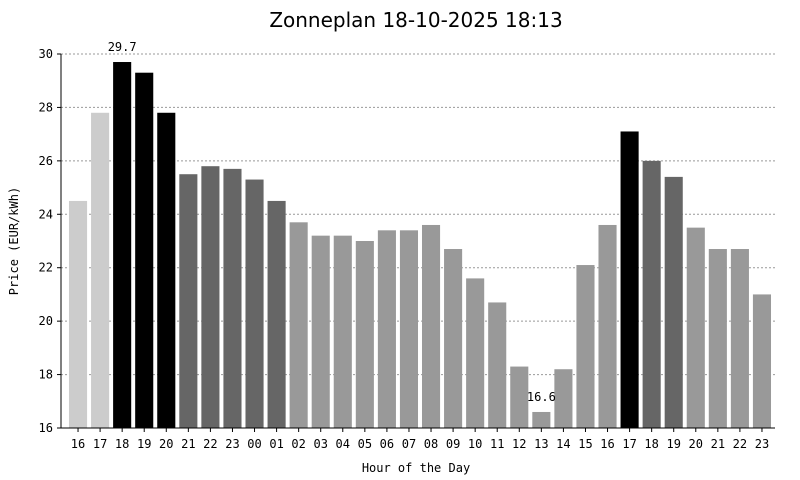  I want to click on x-tick-label: 03, so click(320, 444).